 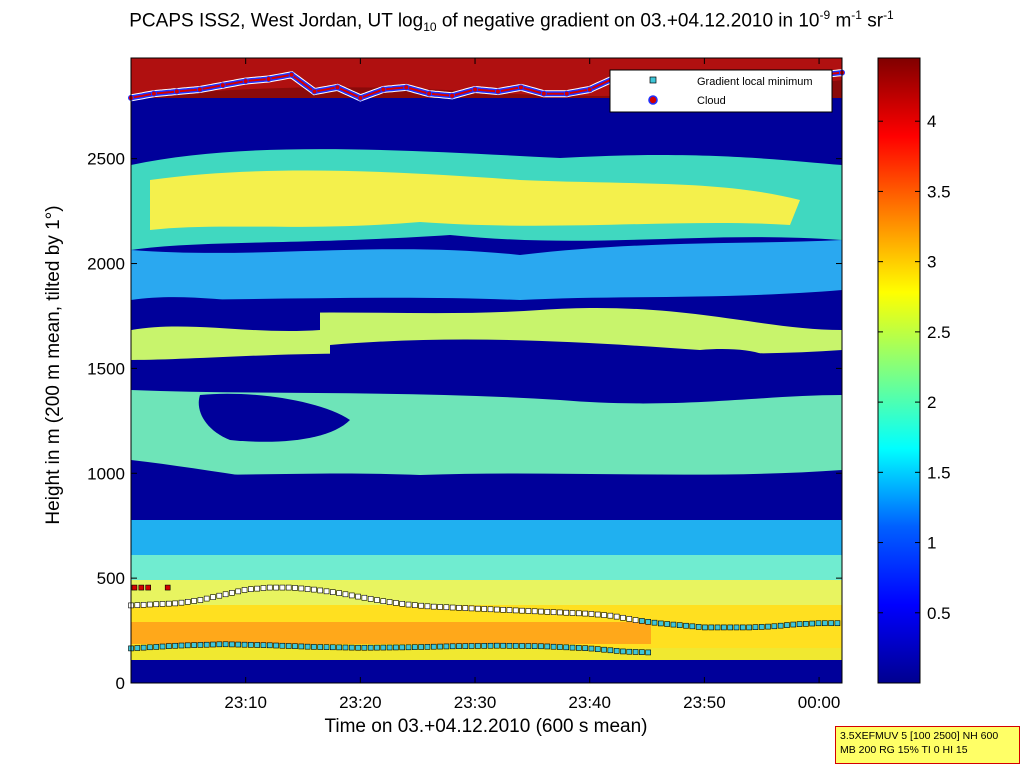 What do you see at coordinates (475, 702) in the screenshot?
I see `x-tick-label: 23:30` at bounding box center [475, 702].